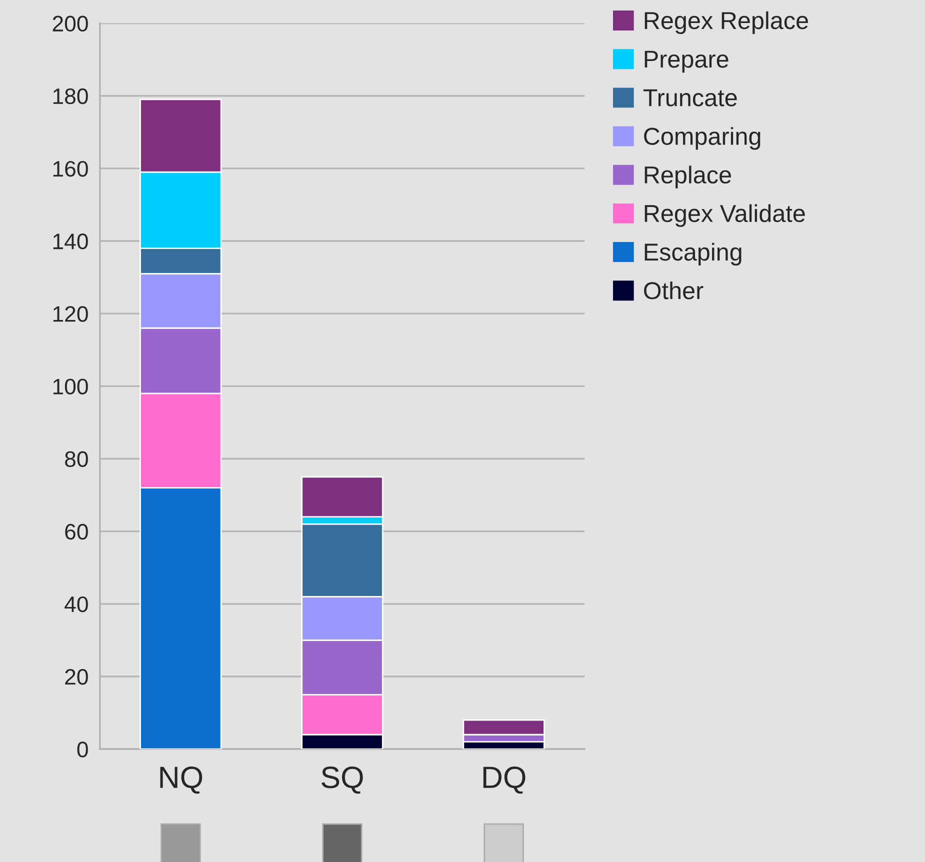 The width and height of the screenshot is (925, 862). Describe the element at coordinates (82, 750) in the screenshot. I see `y-tick-label: 0` at that location.